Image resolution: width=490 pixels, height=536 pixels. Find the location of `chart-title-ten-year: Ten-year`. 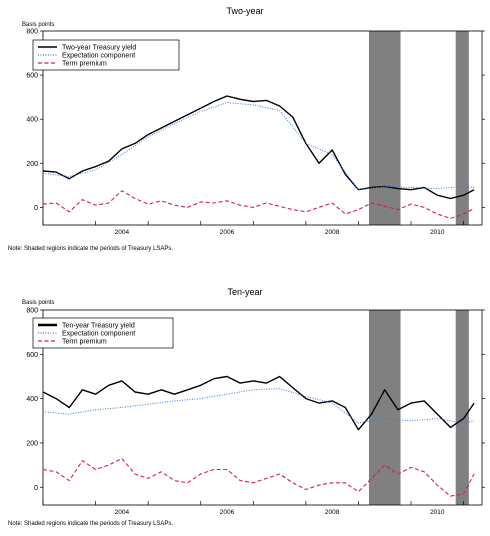

chart-title-ten-year: Ten-year is located at coordinates (245, 292).